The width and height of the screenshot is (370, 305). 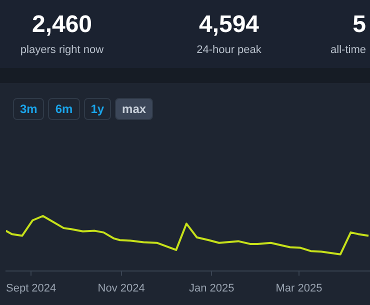 What do you see at coordinates (229, 25) in the screenshot?
I see `text: 4,594` at bounding box center [229, 25].